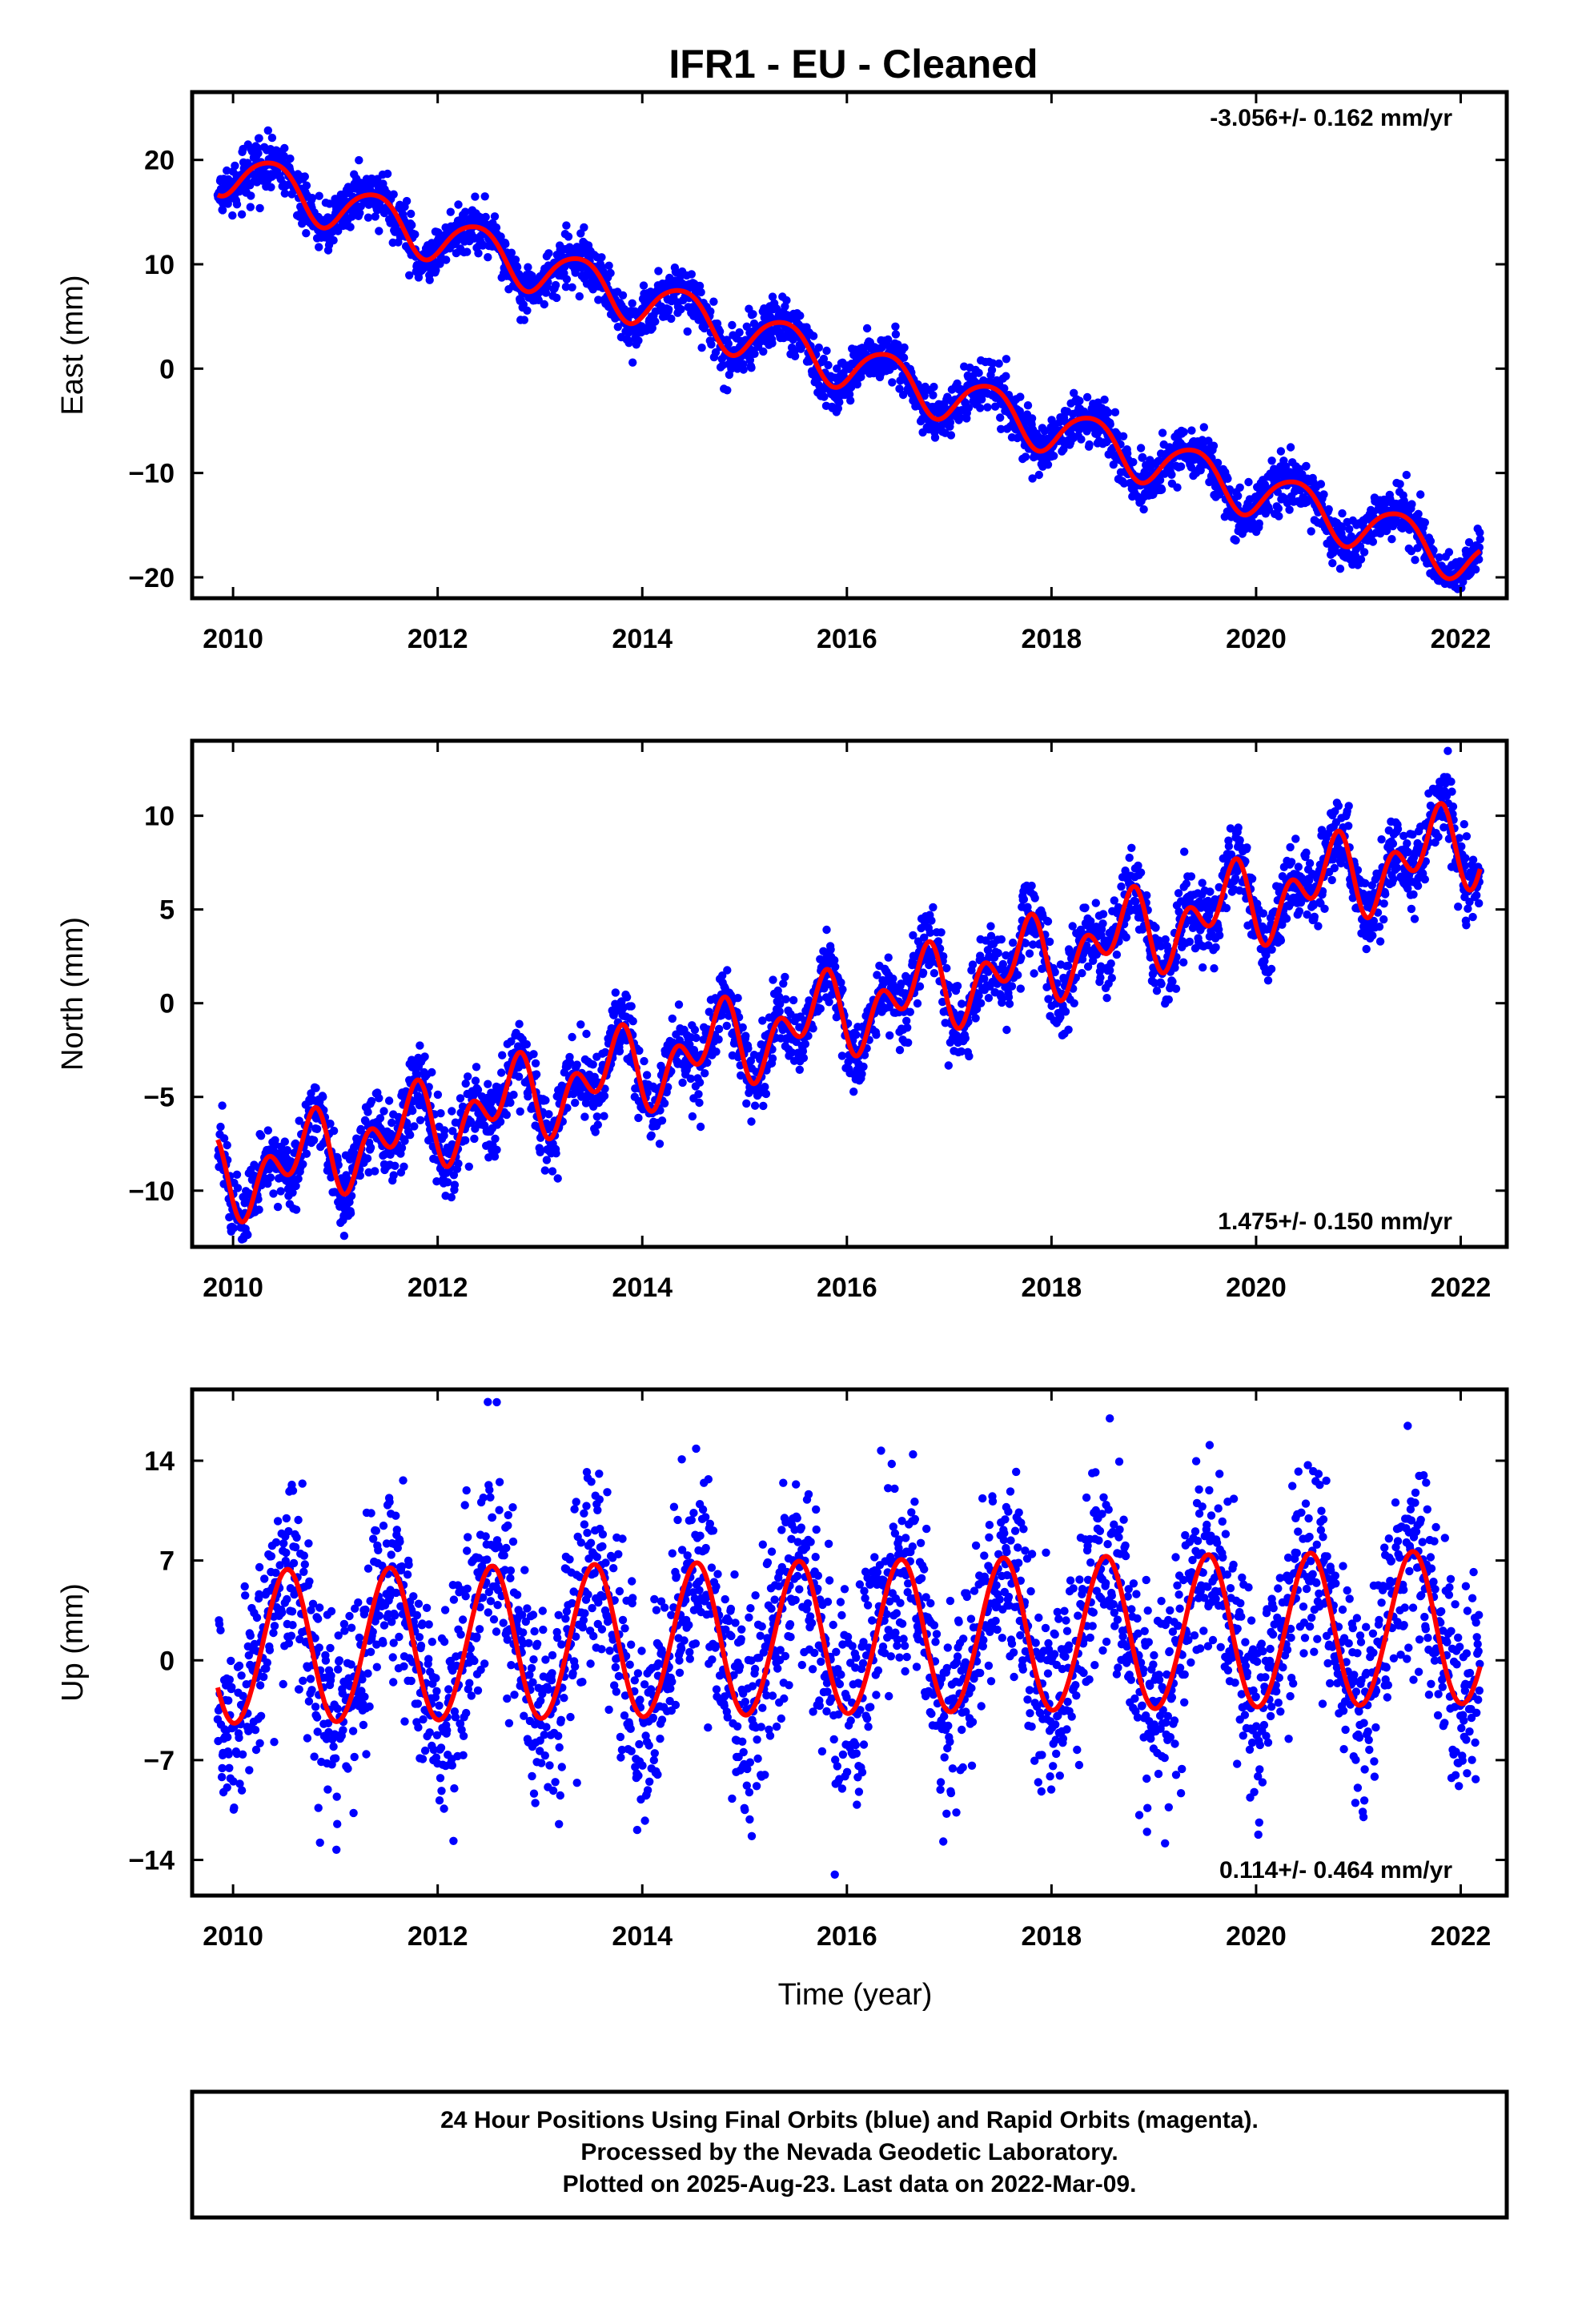  Describe the element at coordinates (159, 265) in the screenshot. I see `east-y-tick-label: 10` at that location.